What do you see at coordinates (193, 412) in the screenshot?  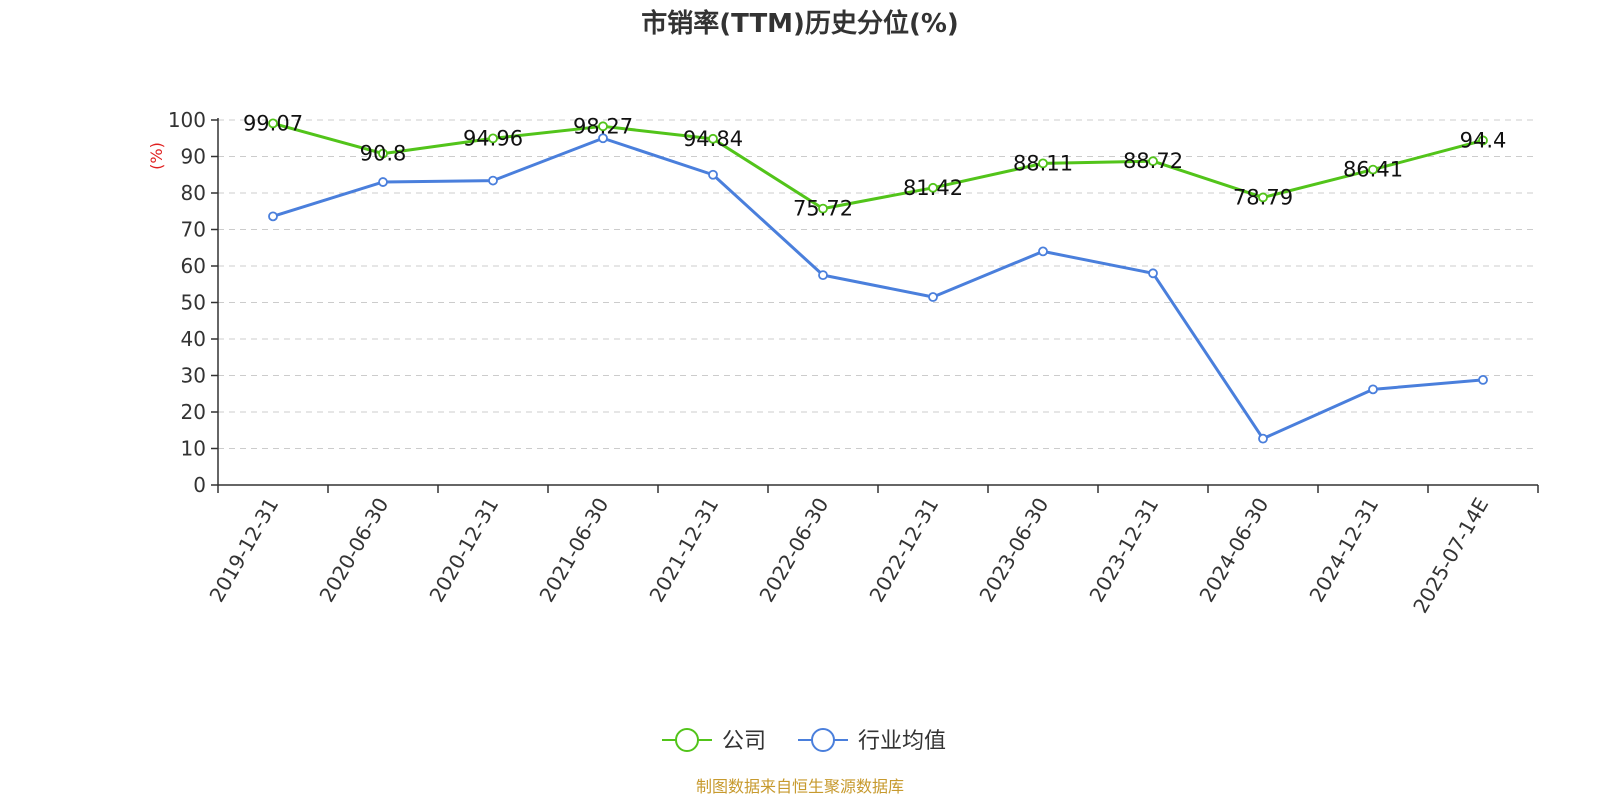 I see `y-tick-label: 20` at bounding box center [193, 412].